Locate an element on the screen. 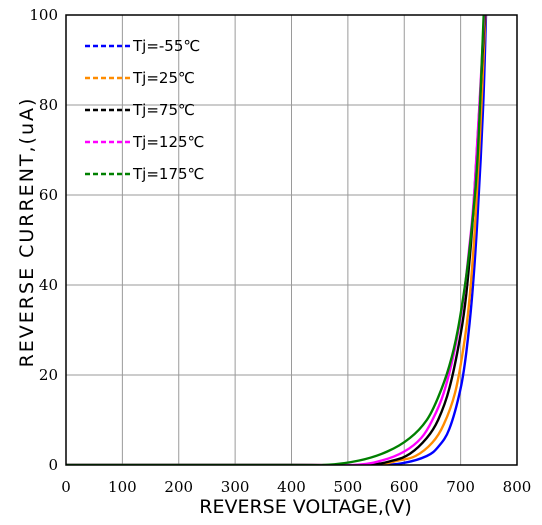 This screenshot has height=525, width=542. x-tick-label: 300 is located at coordinates (235, 487).